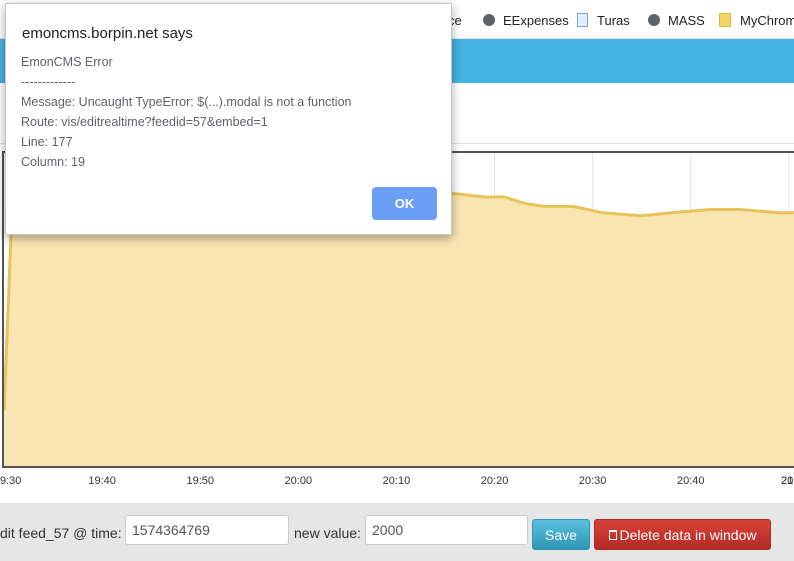 The width and height of the screenshot is (794, 561). I want to click on delete-data-button: Delete data in window, so click(682, 534).